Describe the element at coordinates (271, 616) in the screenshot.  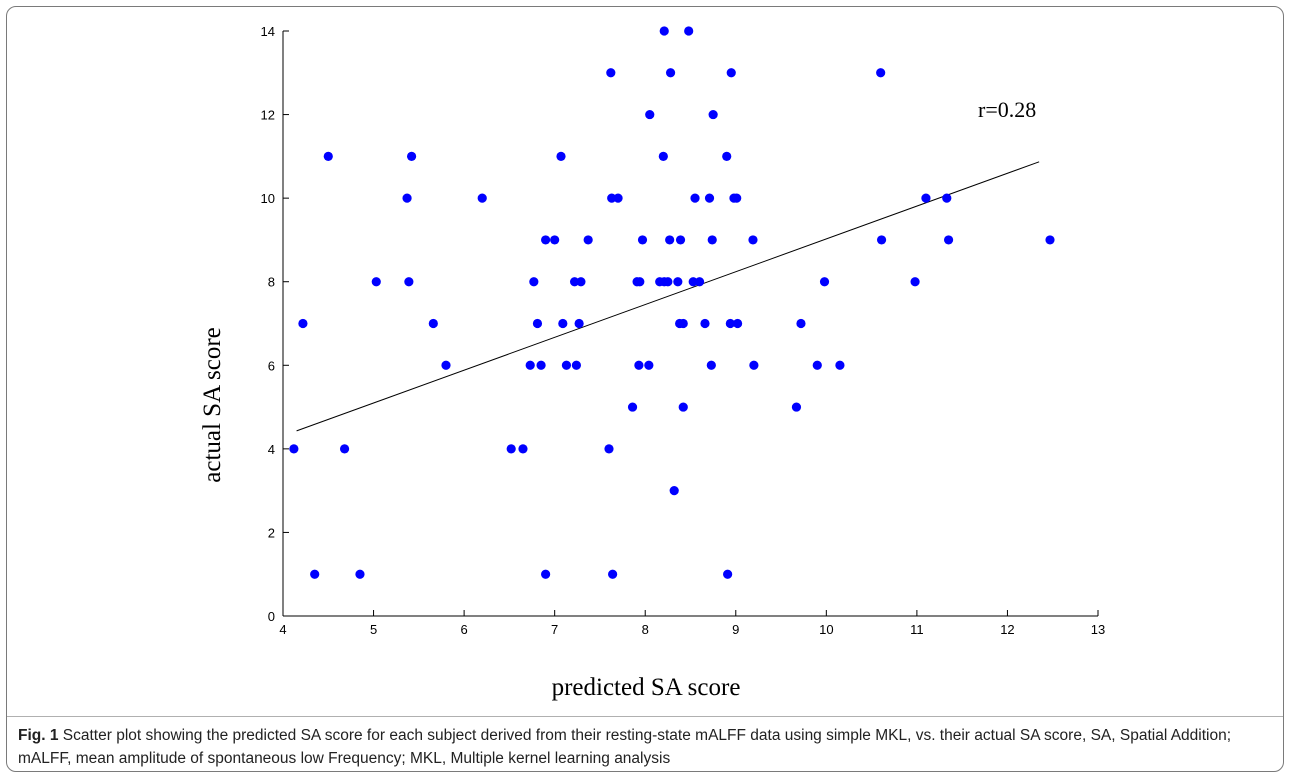
I see `y-tick-label: 0` at that location.